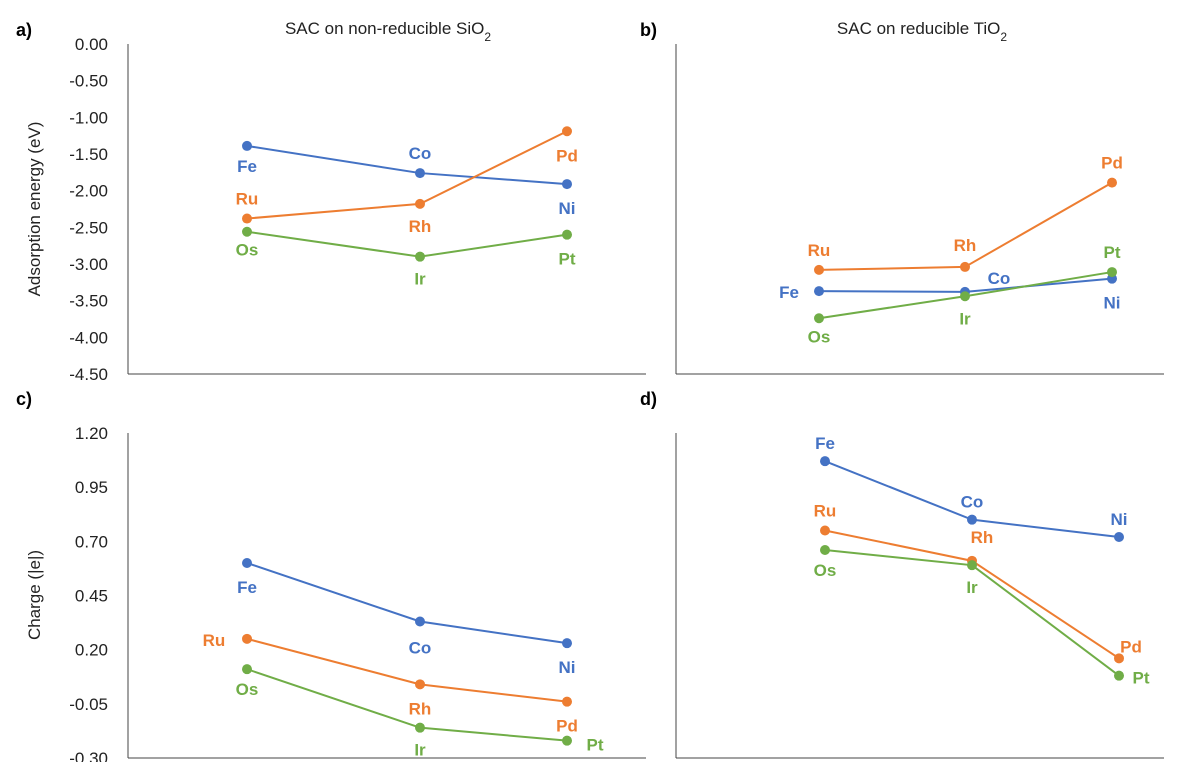  Describe the element at coordinates (91, 541) in the screenshot. I see `y-tick-label: 0.70` at that location.